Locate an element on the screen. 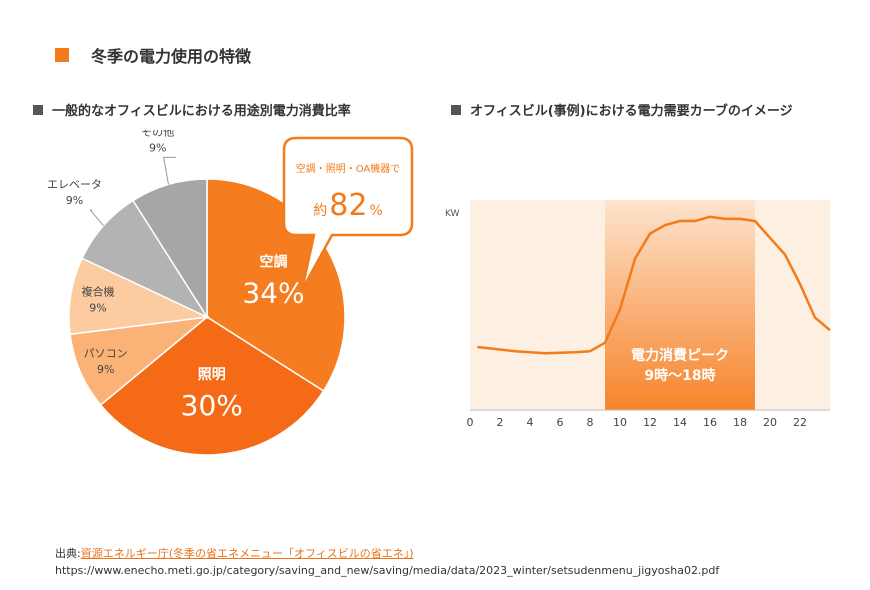 This screenshot has height=590, width=870. pie-label-5: その他 is located at coordinates (157, 134).